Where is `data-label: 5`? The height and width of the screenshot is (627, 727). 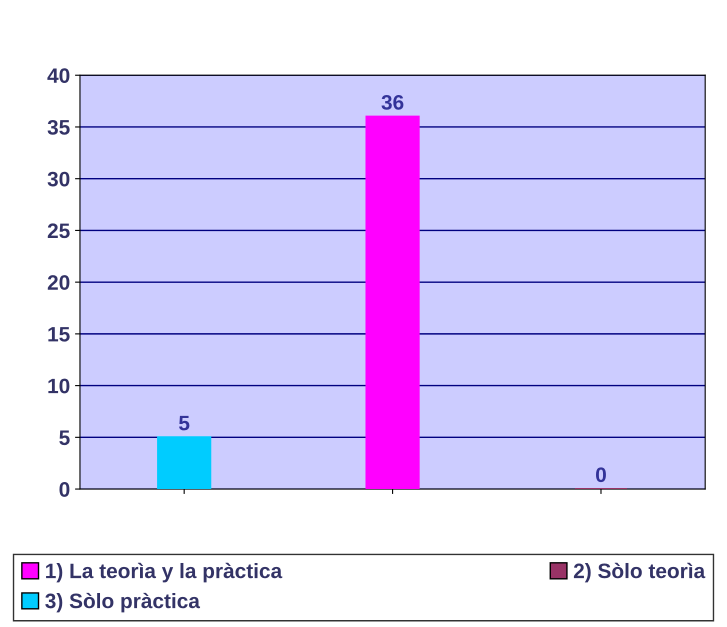 data-label: 5 is located at coordinates (184, 423).